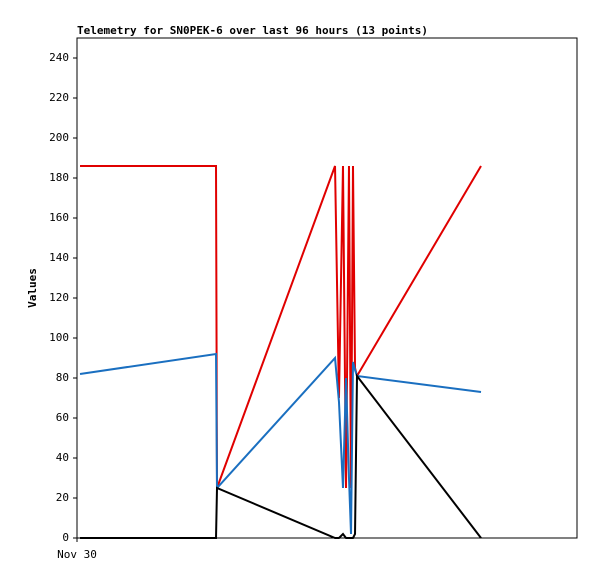 This screenshot has width=597, height=579. I want to click on y-tick-label: 220, so click(59, 97).